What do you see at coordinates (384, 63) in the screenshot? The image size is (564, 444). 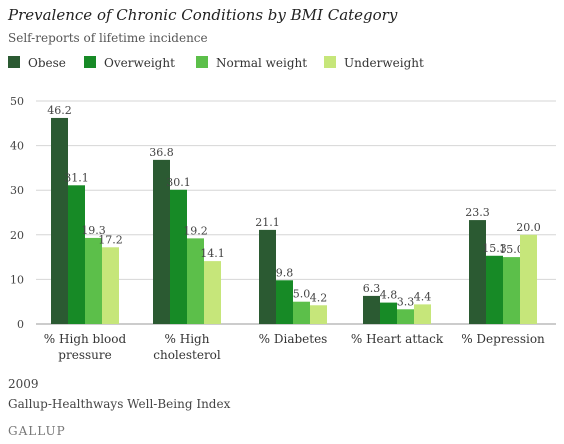 I see `legend-label-underweight: Underweight` at bounding box center [384, 63].